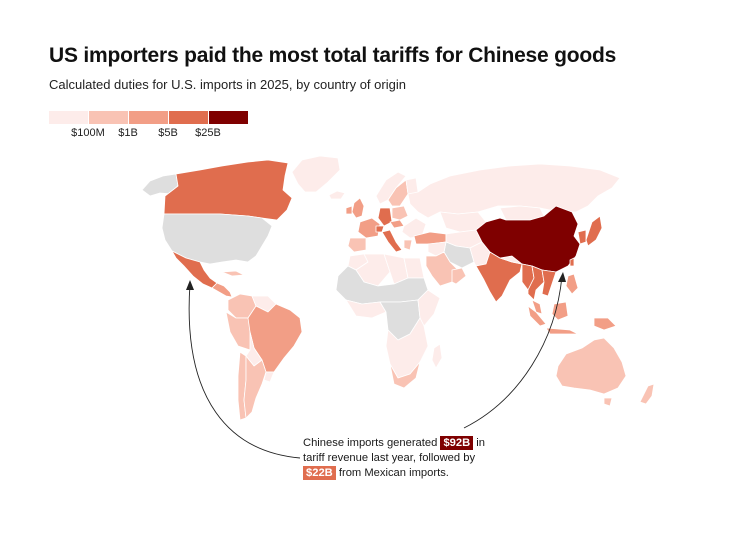 The height and width of the screenshot is (540, 750). What do you see at coordinates (572, 262) in the screenshot?
I see `country-taiwan` at bounding box center [572, 262].